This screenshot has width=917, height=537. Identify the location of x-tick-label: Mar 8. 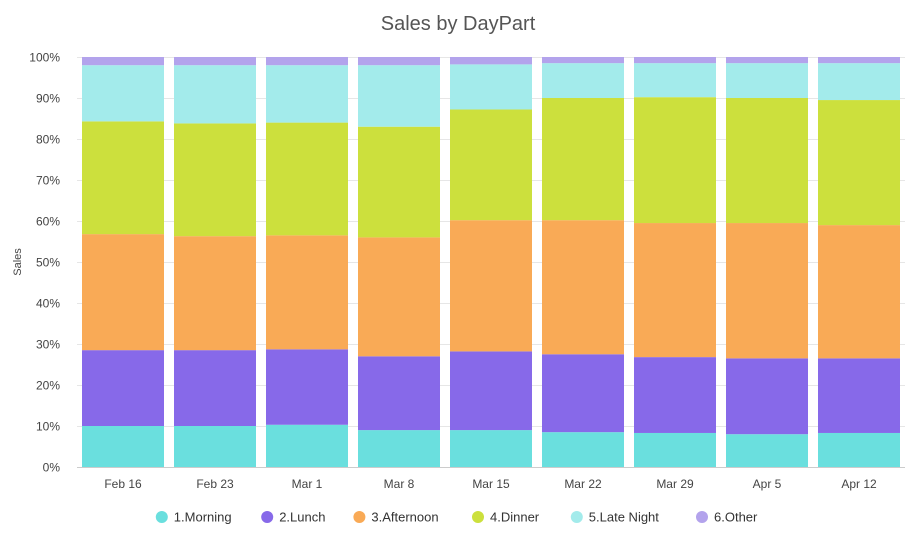
(399, 484).